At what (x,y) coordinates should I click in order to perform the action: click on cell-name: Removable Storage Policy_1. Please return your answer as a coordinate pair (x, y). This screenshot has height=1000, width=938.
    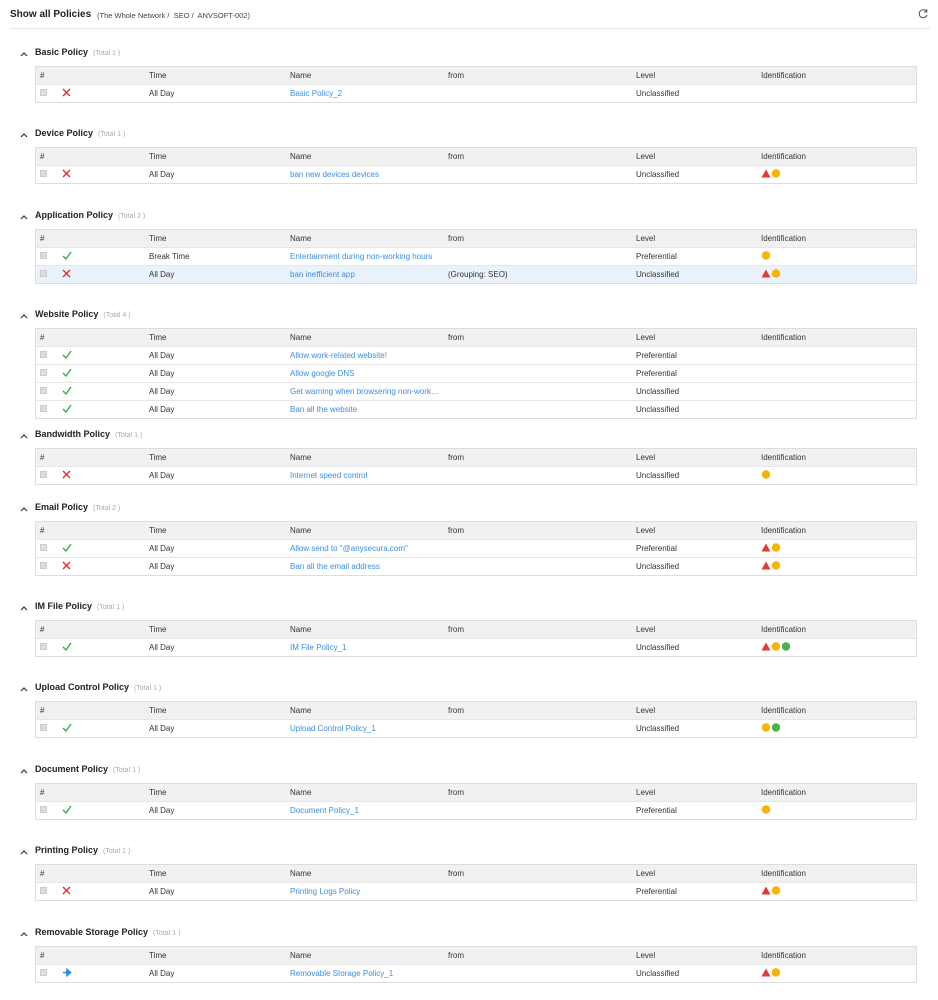
    Looking at the image, I should click on (342, 973).